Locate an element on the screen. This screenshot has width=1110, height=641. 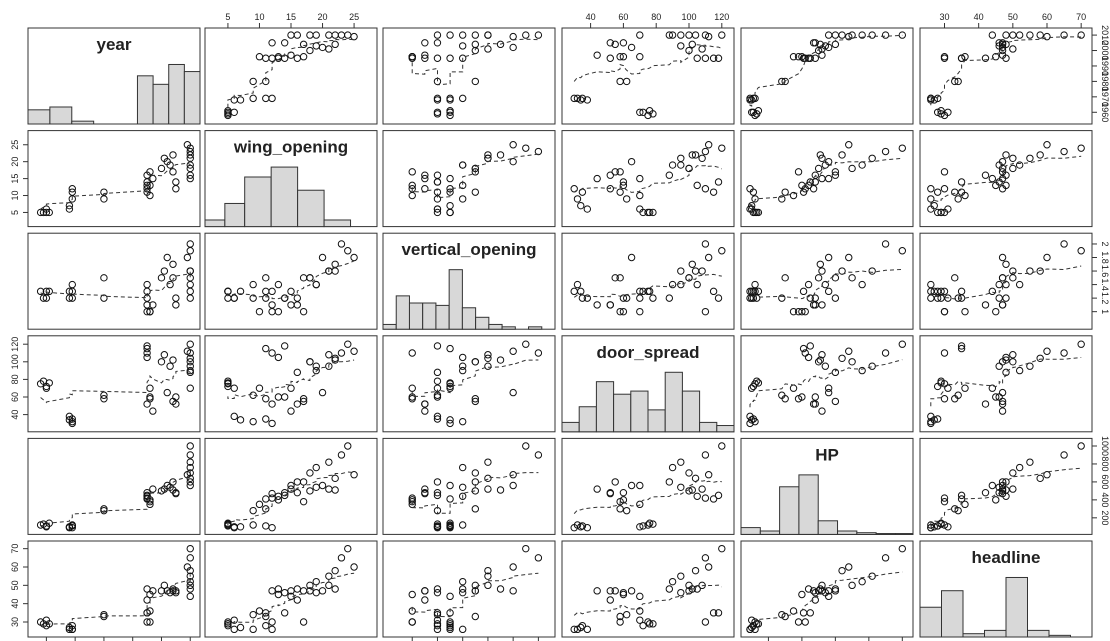
tick-label: 2010 is located at coordinates (1105, 35).